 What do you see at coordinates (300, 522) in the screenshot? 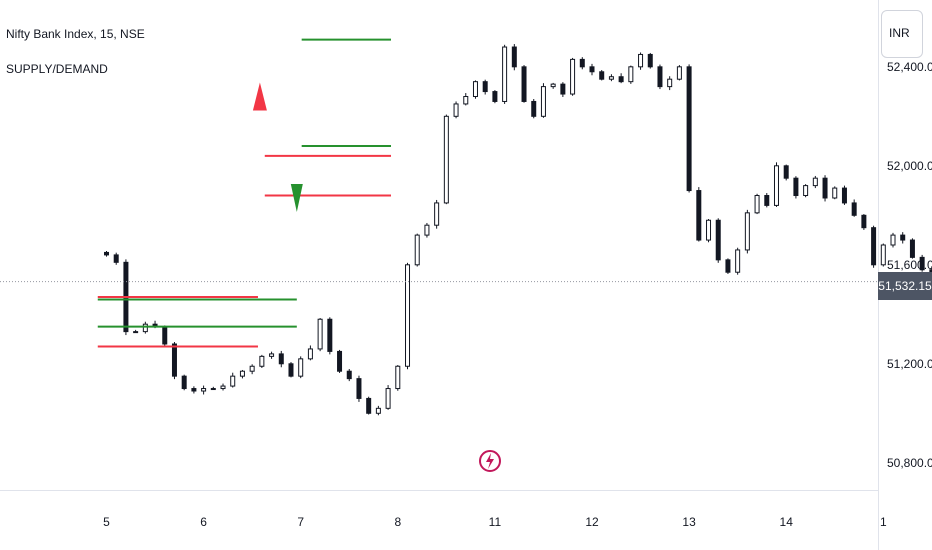
I see `x-tick-label: 7` at bounding box center [300, 522].